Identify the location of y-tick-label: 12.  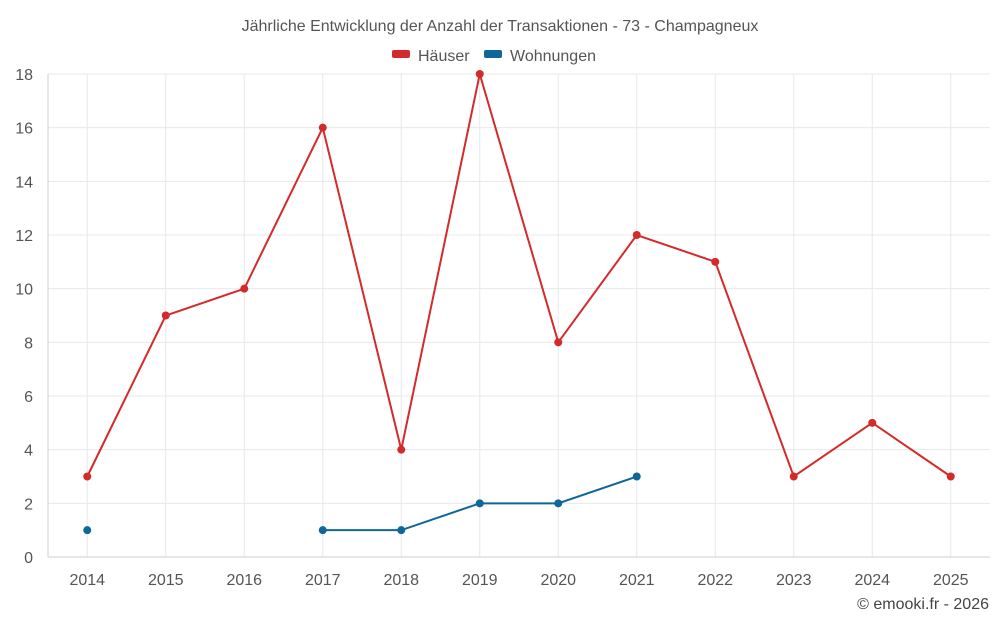
(24, 236).